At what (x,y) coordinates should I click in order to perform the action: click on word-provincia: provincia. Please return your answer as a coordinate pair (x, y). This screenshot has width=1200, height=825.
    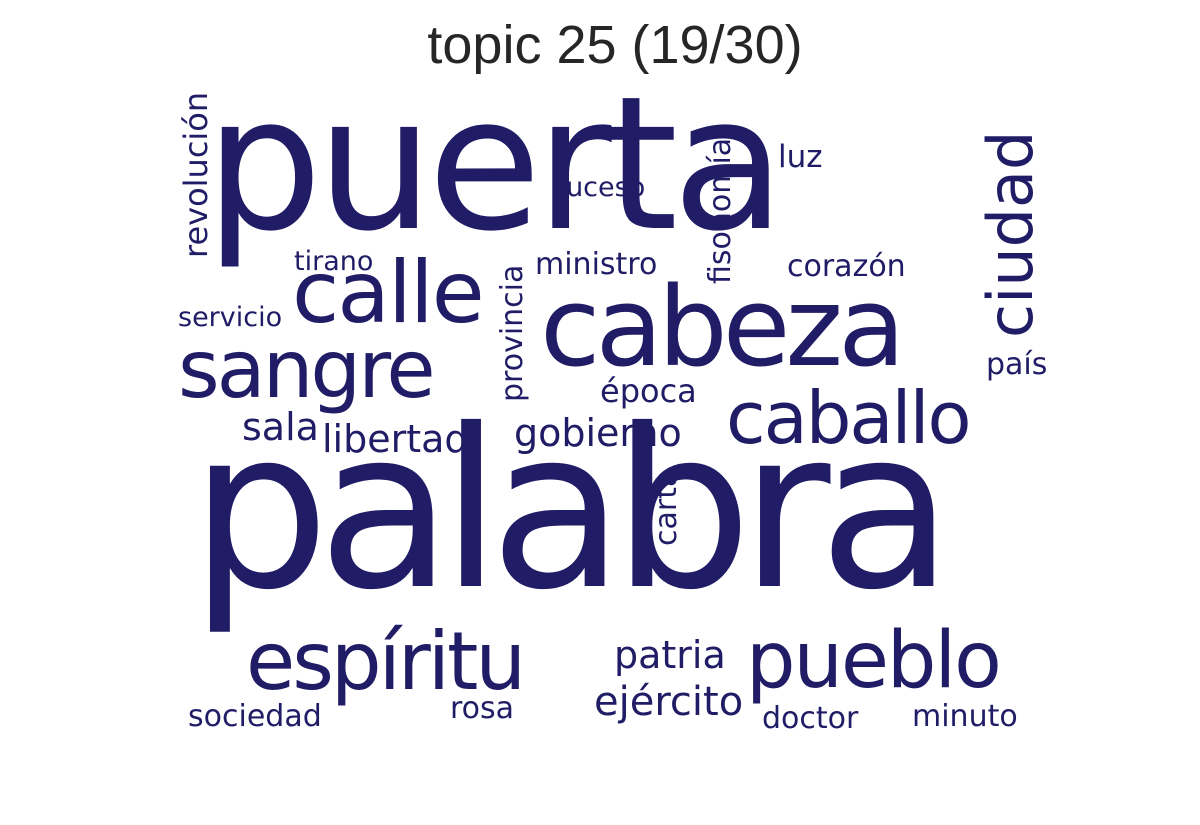
    Looking at the image, I should click on (512, 333).